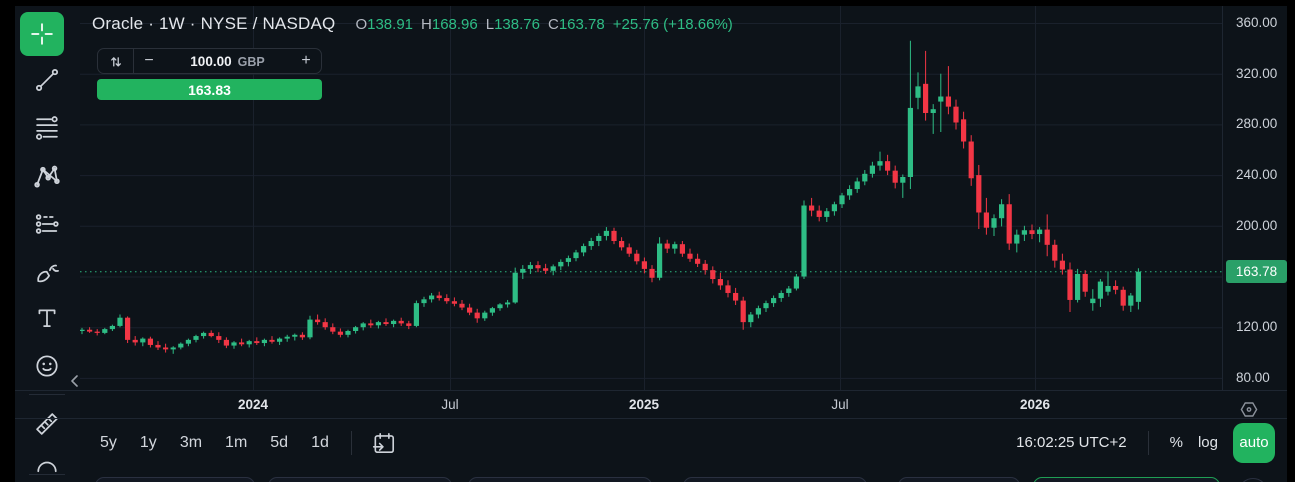 This screenshot has height=482, width=1295. What do you see at coordinates (108, 443) in the screenshot?
I see `range-button-5y: 5y` at bounding box center [108, 443].